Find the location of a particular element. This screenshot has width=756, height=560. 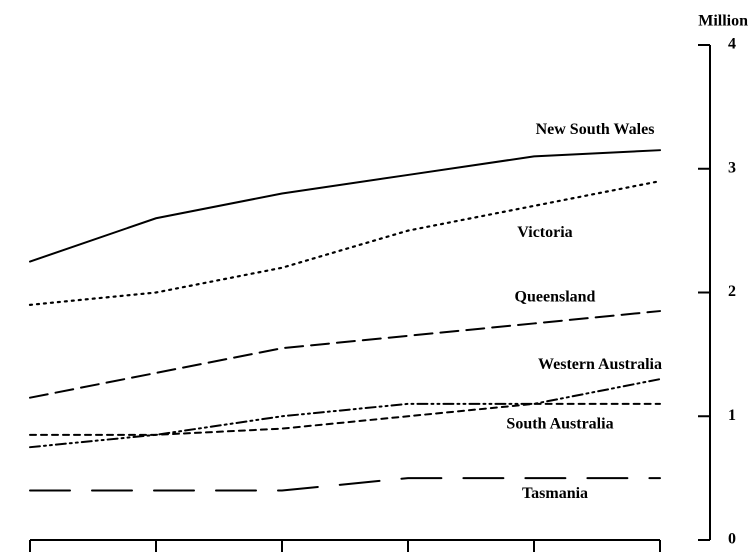

series-label: Queensland is located at coordinates (555, 297).